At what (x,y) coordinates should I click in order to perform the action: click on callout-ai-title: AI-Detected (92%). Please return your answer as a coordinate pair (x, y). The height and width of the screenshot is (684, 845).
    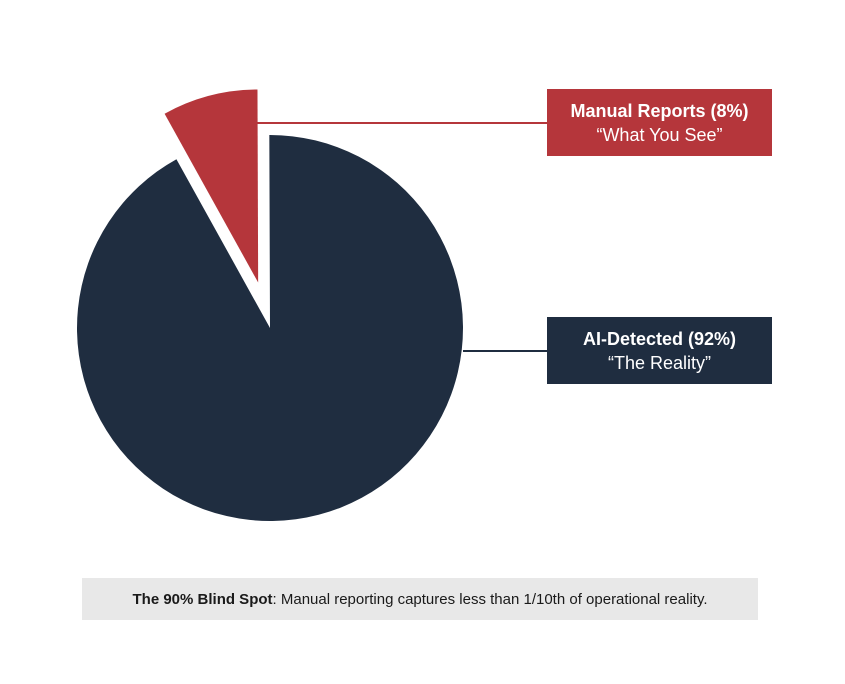
    Looking at the image, I should click on (659, 338).